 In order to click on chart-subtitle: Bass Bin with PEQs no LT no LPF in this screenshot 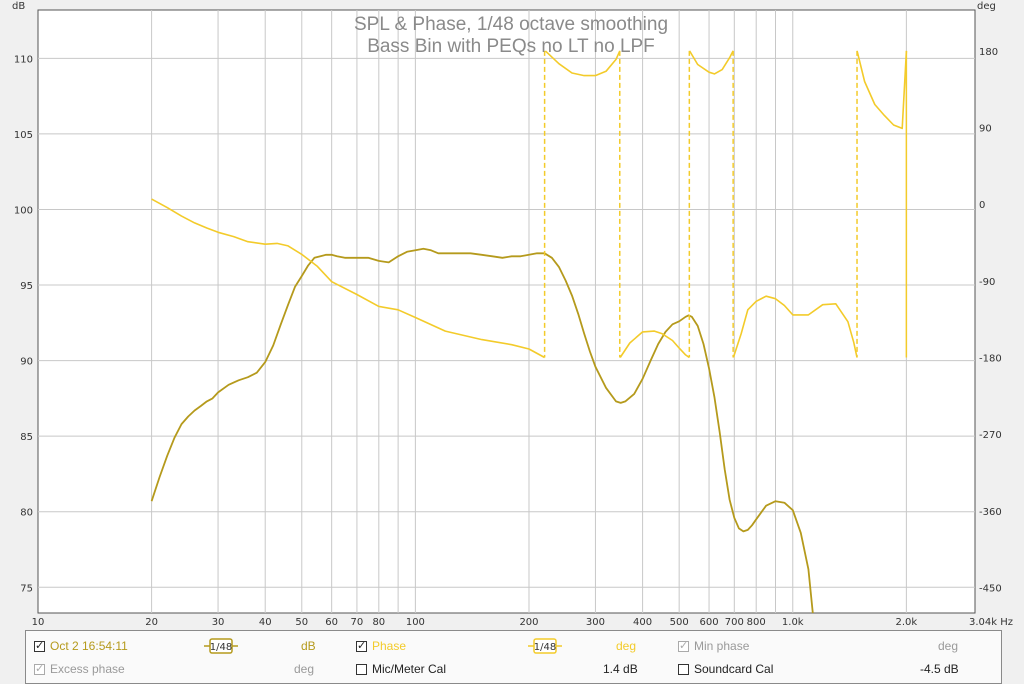, I will do `click(511, 46)`.